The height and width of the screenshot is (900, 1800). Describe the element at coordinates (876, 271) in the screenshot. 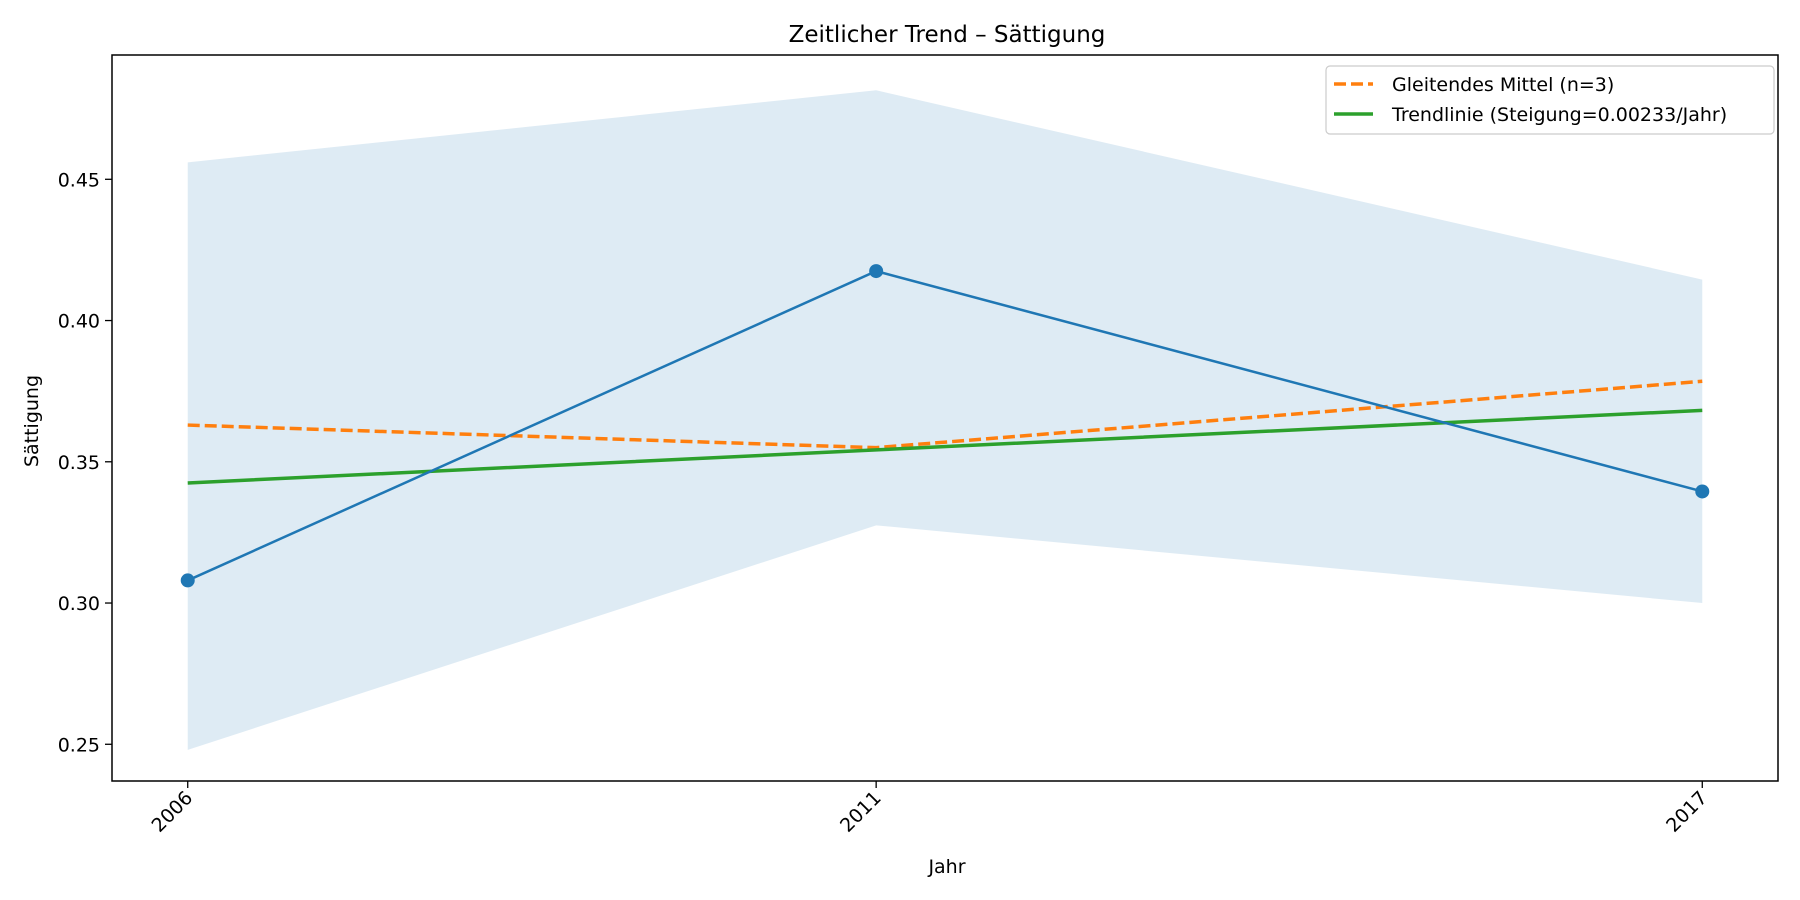

I see `data-point-2011` at that location.